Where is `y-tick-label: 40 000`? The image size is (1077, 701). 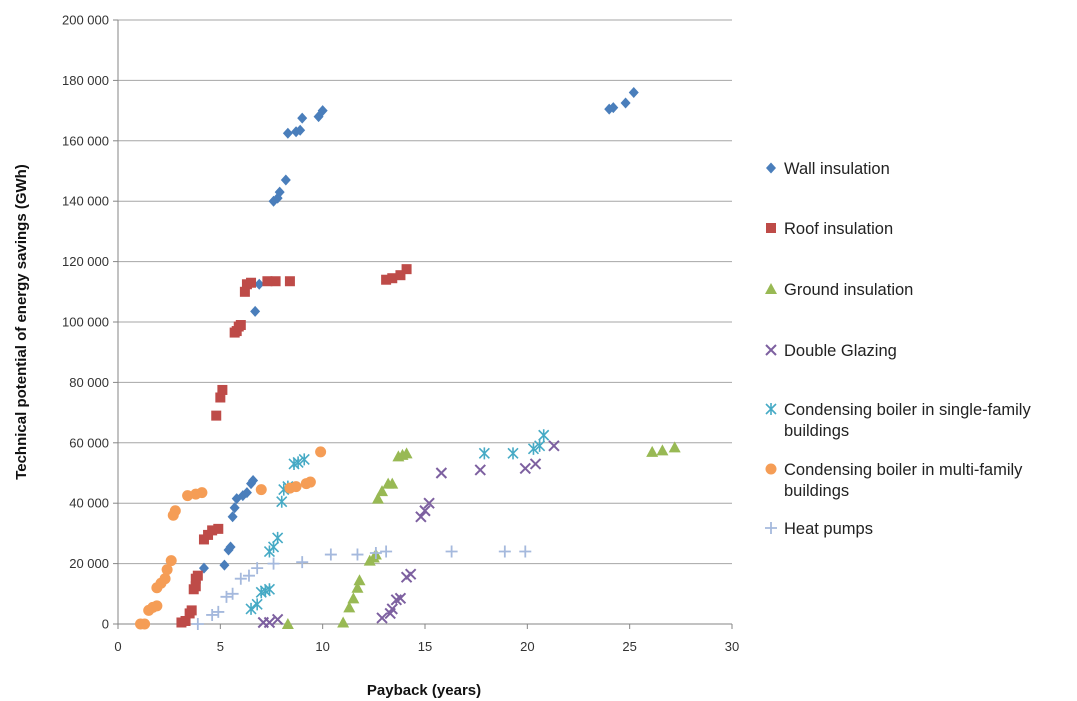
y-tick-label: 40 000 is located at coordinates (89, 503).